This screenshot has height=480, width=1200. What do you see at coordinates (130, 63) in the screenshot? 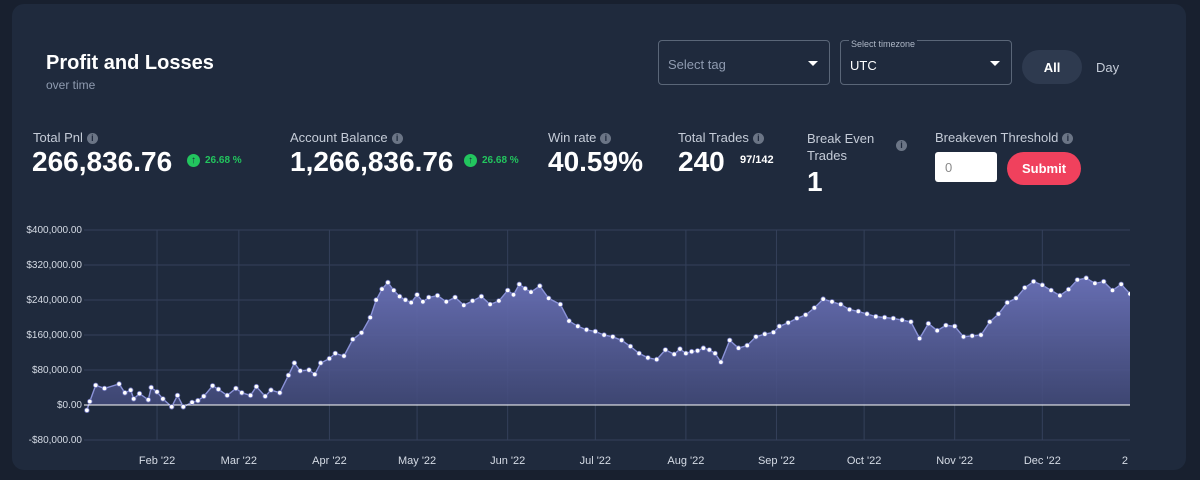
I see `page-title: Profit and Losses` at bounding box center [130, 63].